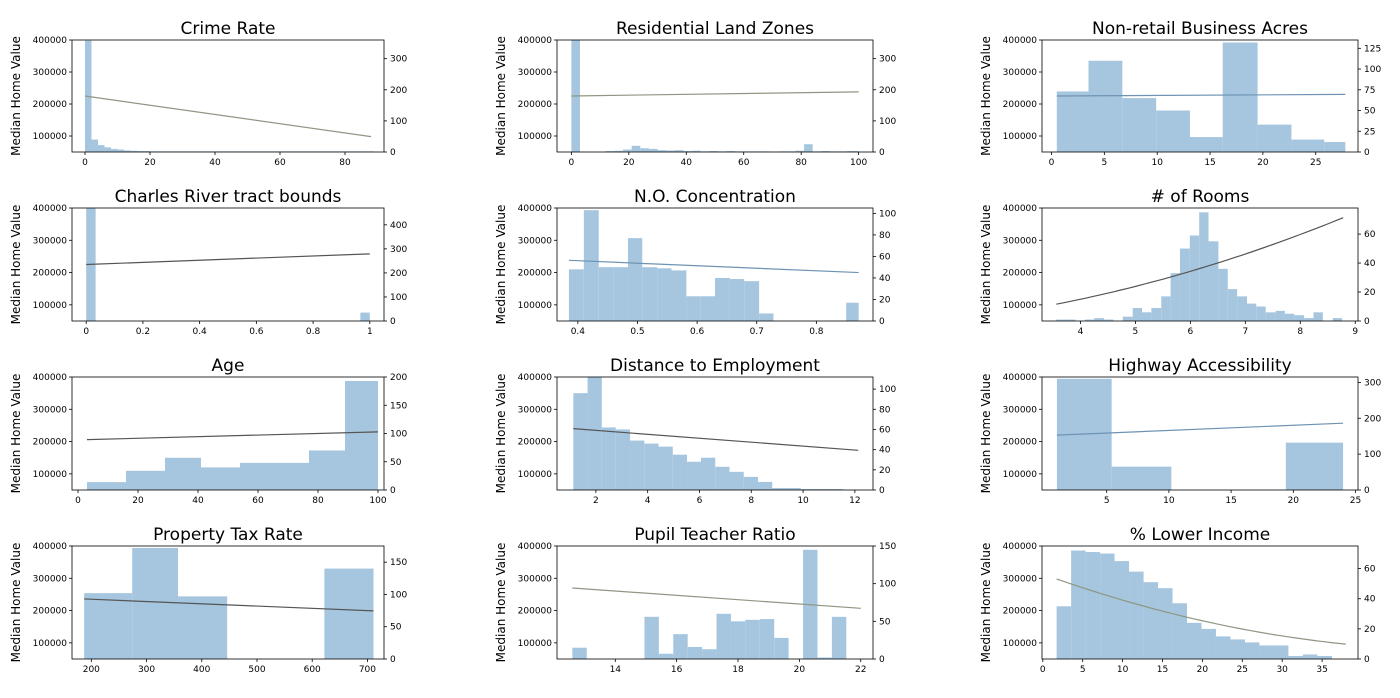 Image resolution: width=1400 pixels, height=698 pixels. I want to click on x-tick-label: 40, so click(198, 501).